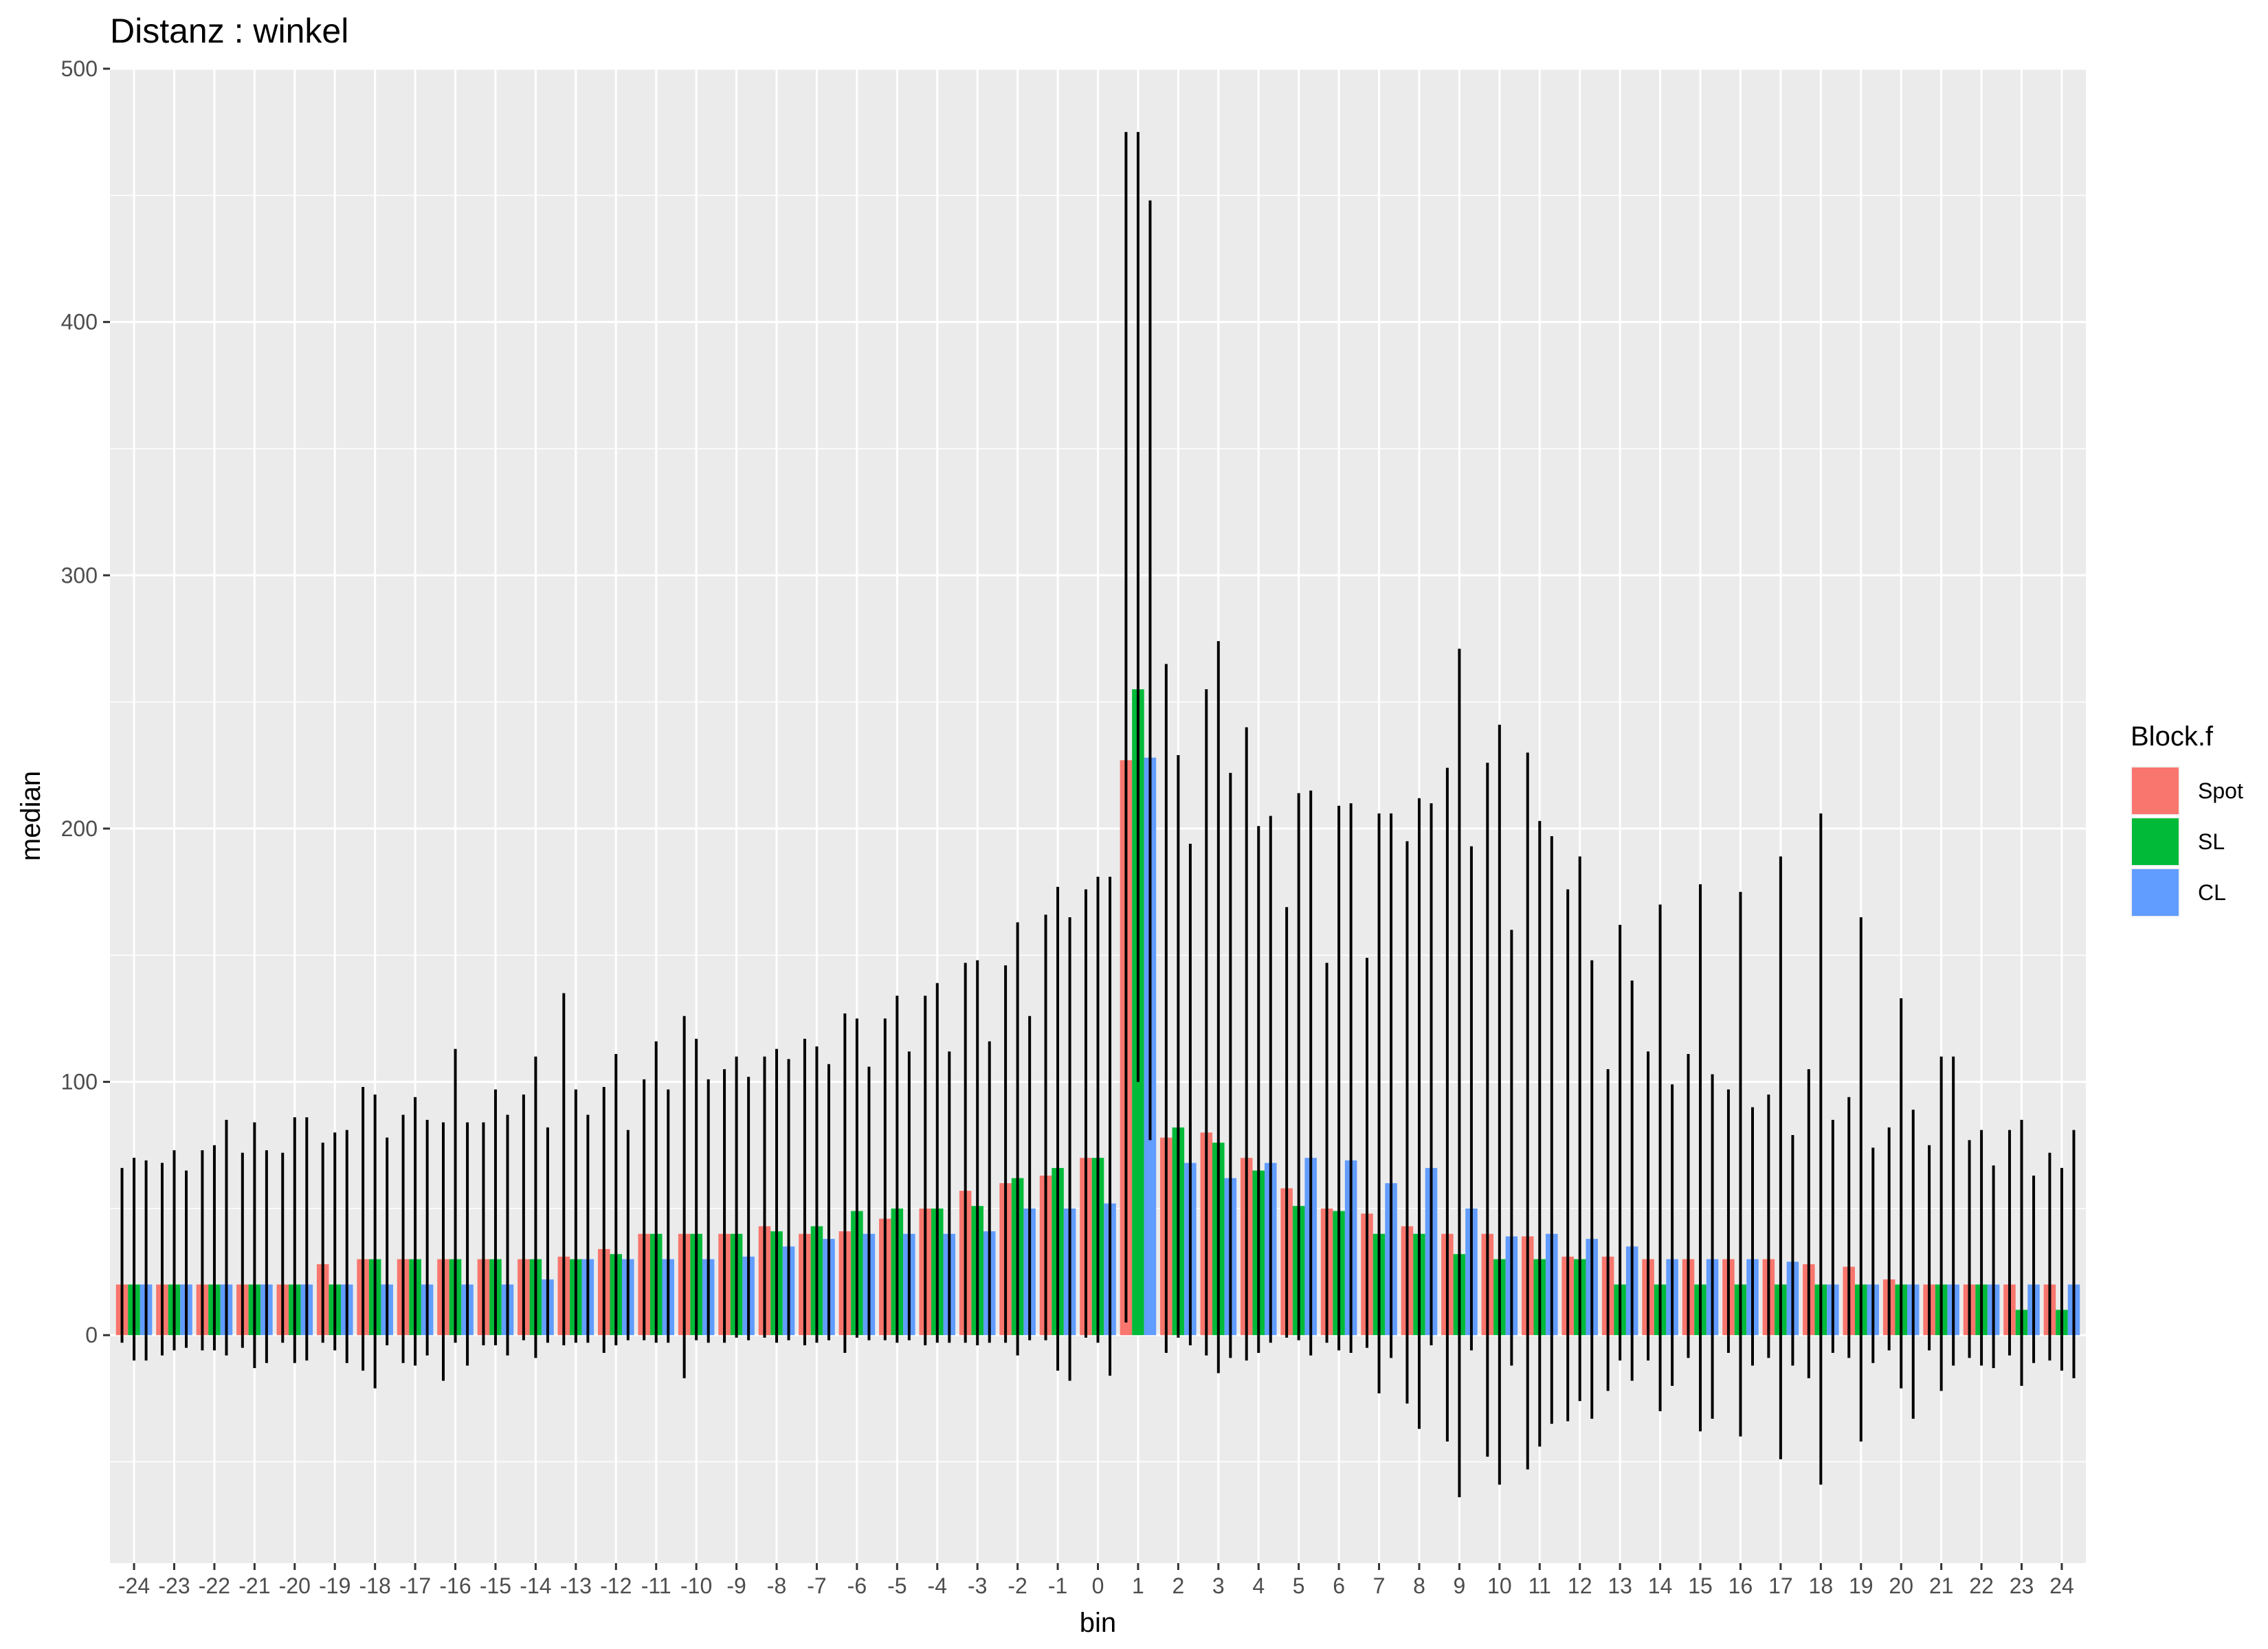  Describe the element at coordinates (2220, 790) in the screenshot. I see `legend-label-spot: Spot` at that location.